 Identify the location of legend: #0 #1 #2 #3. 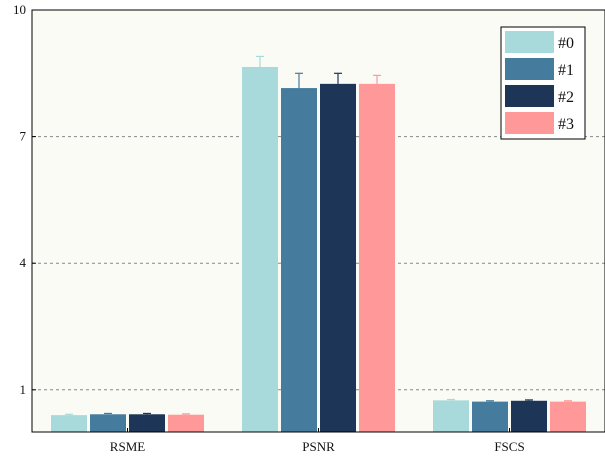
(543, 83).